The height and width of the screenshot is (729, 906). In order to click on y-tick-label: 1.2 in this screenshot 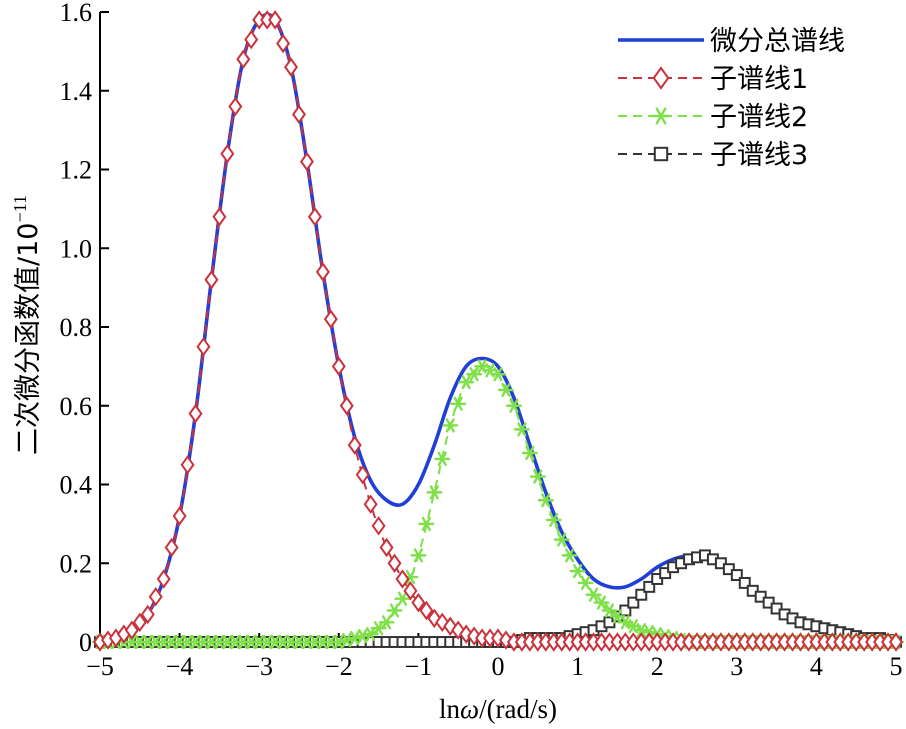, I will do `click(76, 170)`.